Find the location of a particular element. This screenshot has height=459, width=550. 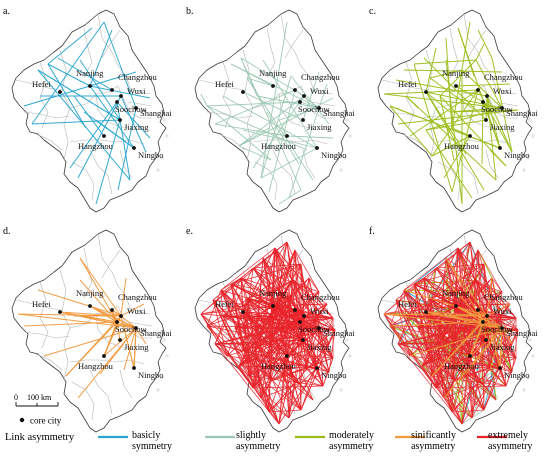

asymmetry-links-moderate is located at coordinates (451, 113).